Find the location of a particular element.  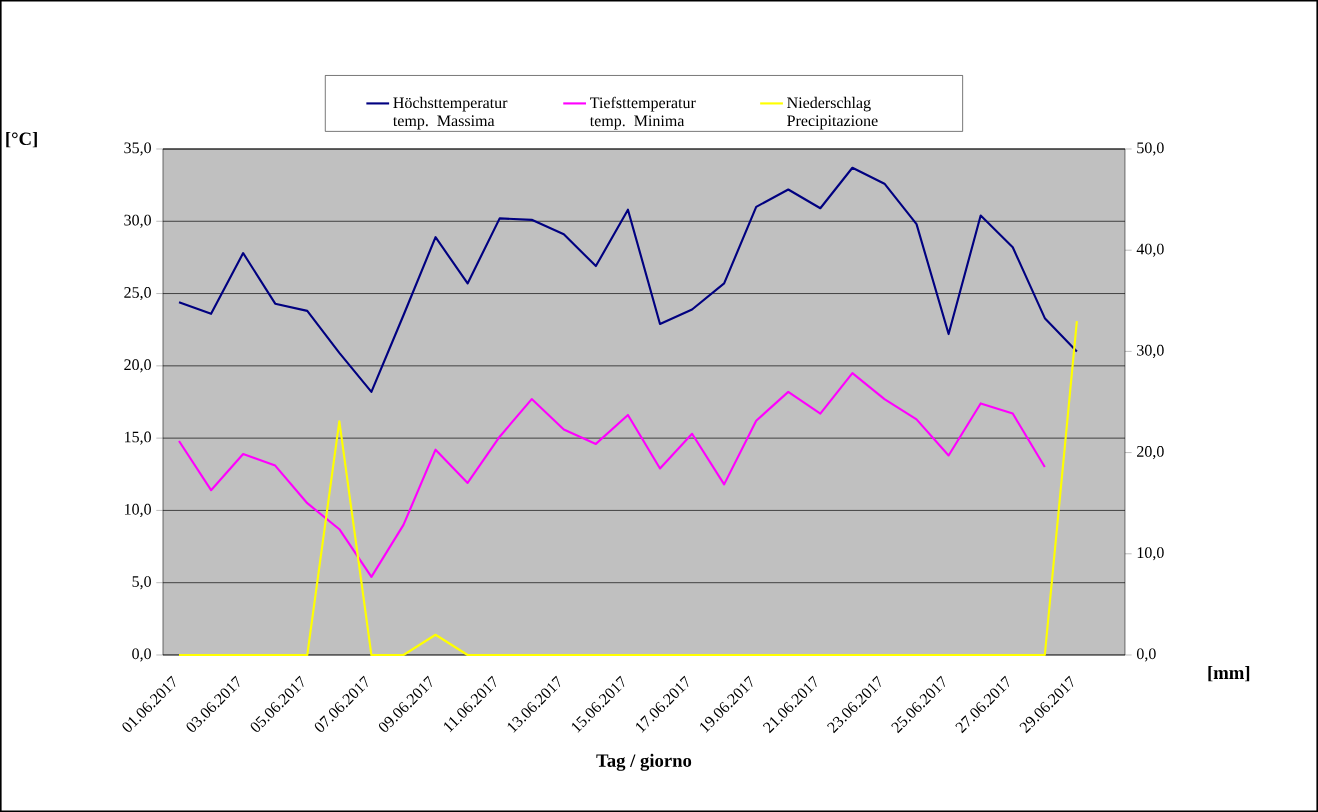

y2-tick-label: 20,0 is located at coordinates (1150, 453).